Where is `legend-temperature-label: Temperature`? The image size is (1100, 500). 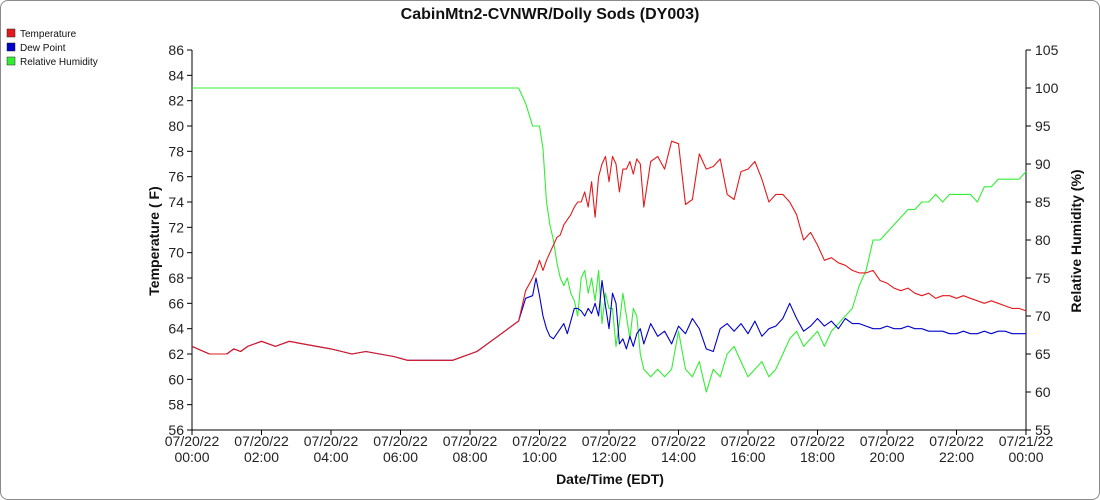 legend-temperature-label: Temperature is located at coordinates (48, 34).